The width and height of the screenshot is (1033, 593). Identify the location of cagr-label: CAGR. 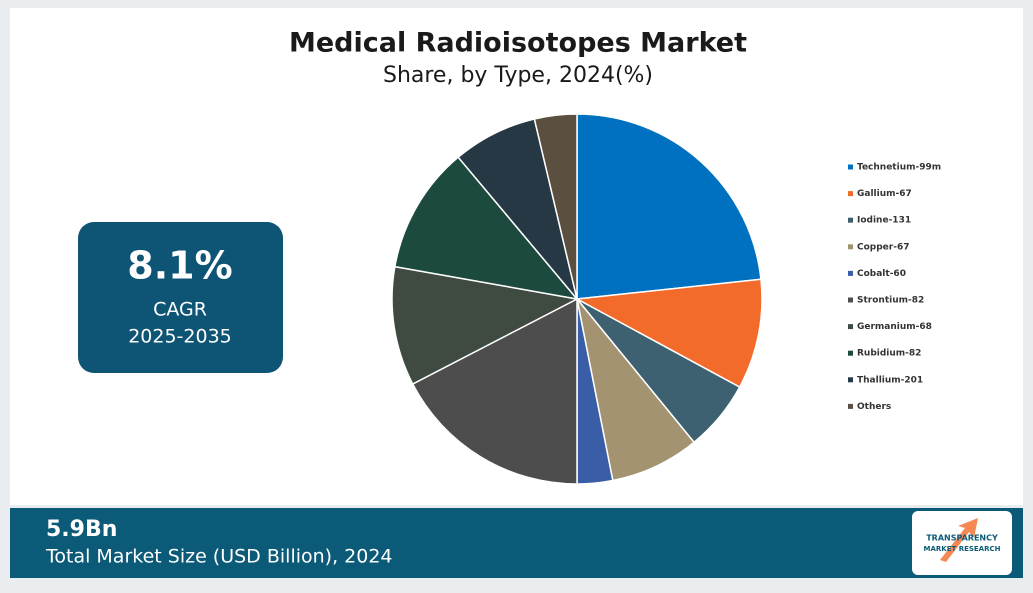
(180, 310).